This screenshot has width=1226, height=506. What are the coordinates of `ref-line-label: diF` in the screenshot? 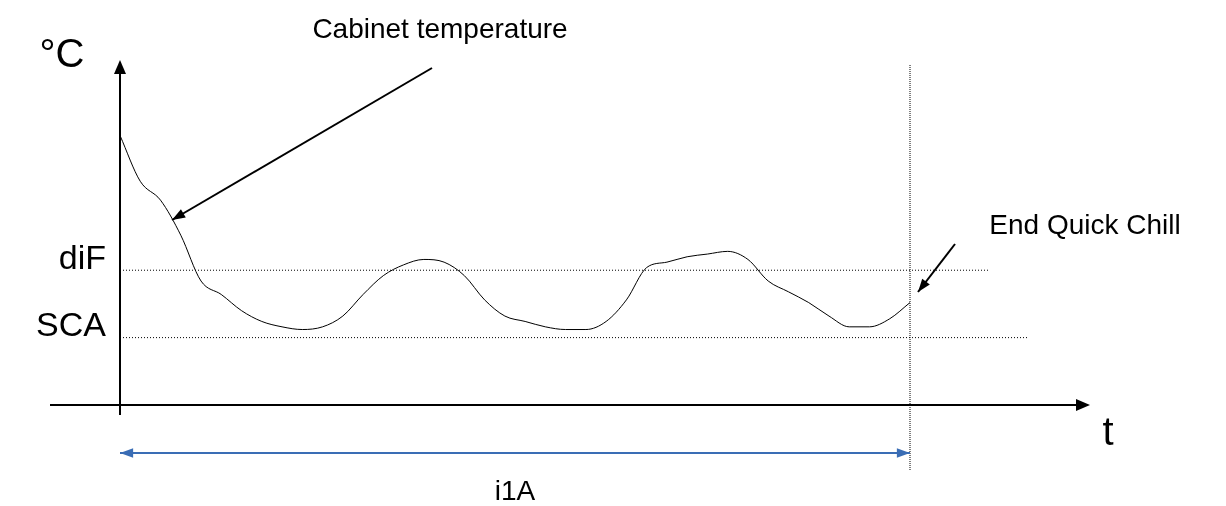 It's located at (82, 256).